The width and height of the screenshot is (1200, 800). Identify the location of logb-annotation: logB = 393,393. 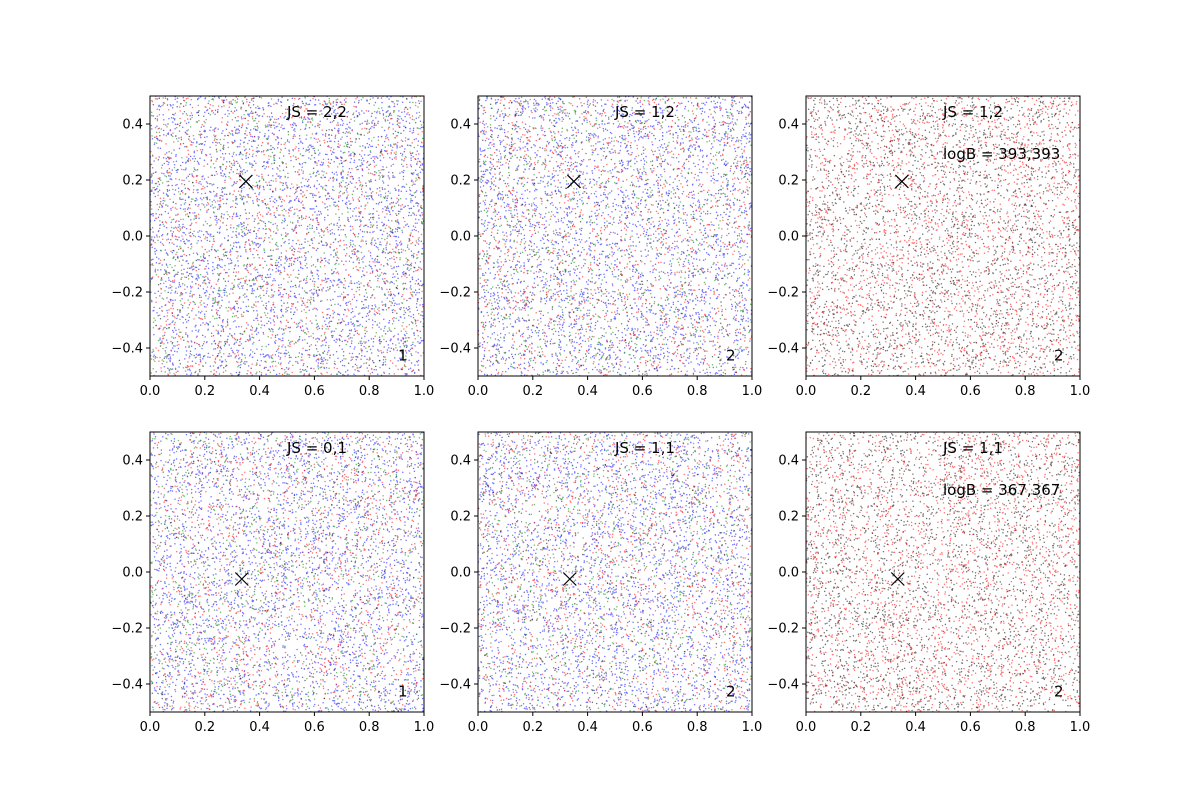
(1001, 154).